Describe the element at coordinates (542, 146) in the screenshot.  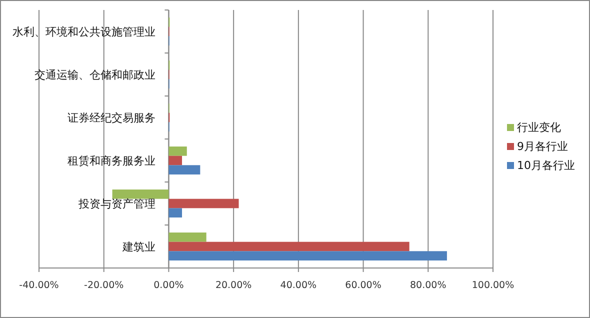
I see `legend-label: 9月各行业` at that location.